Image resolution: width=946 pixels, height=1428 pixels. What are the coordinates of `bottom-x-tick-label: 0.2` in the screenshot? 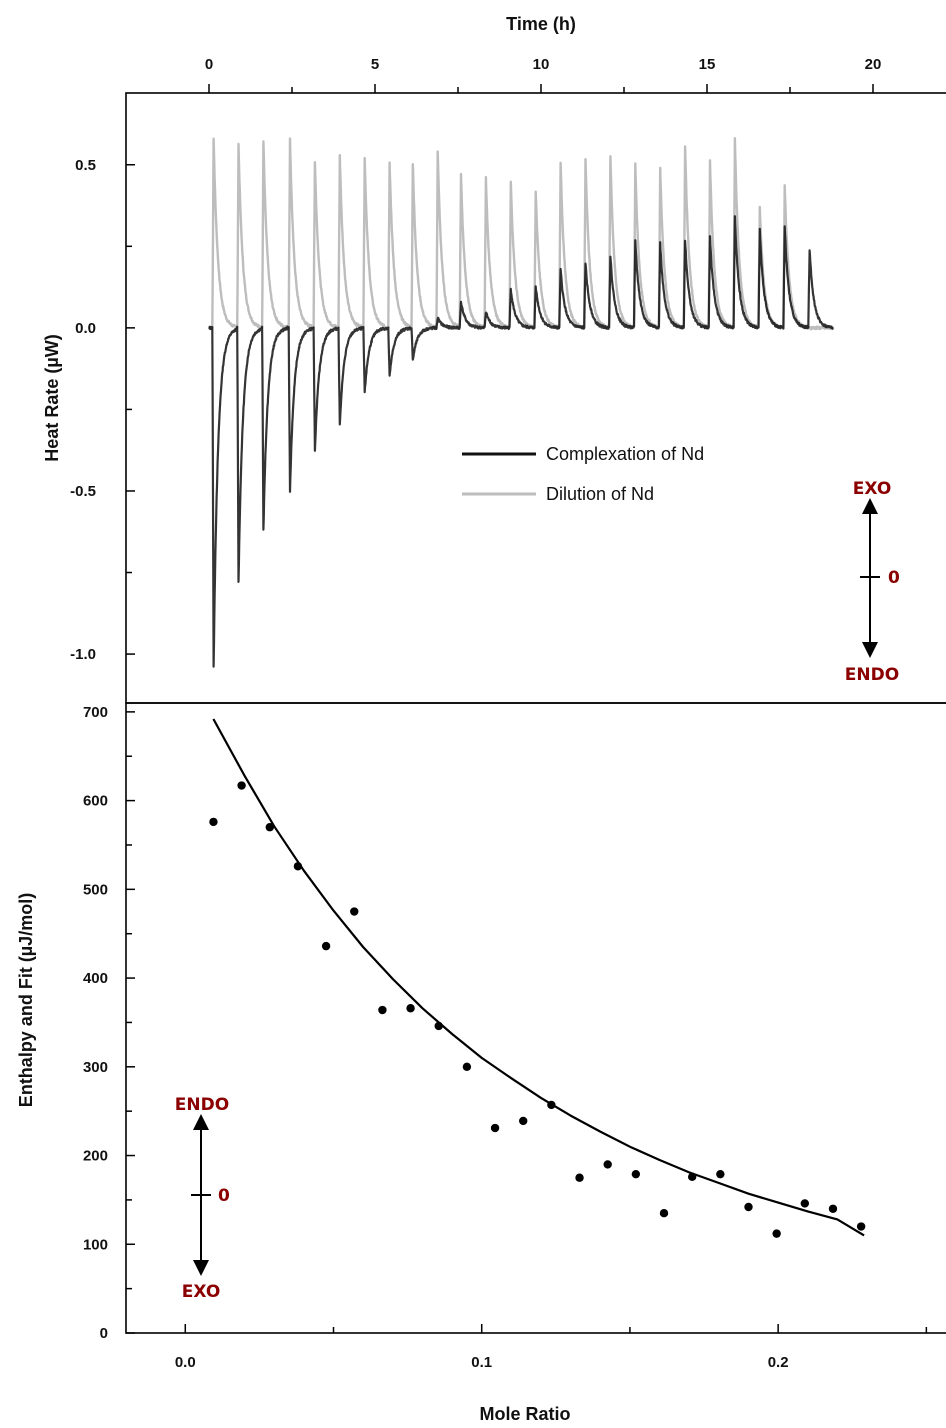 It's located at (778, 1362).